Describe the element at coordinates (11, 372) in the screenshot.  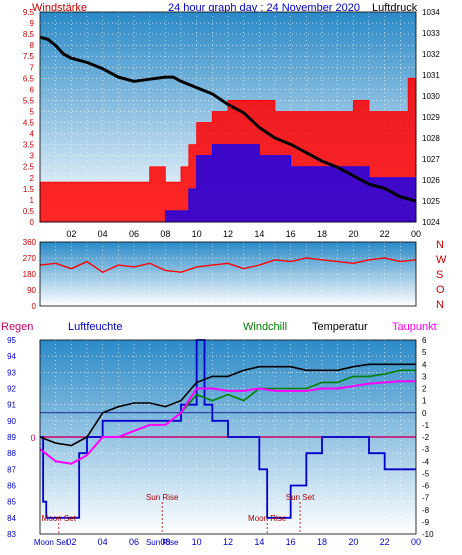
I see `y-tick-left: 93` at that location.